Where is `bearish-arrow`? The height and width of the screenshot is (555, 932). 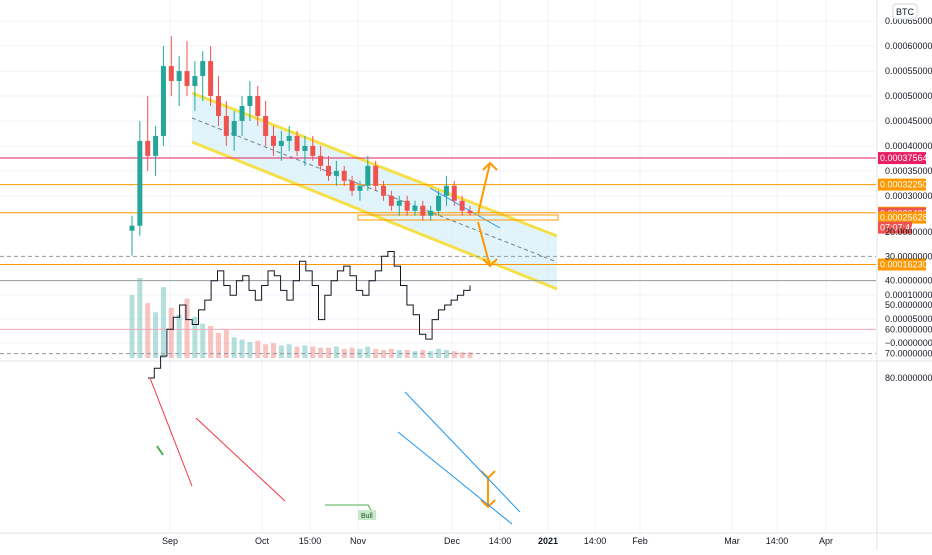
bearish-arrow is located at coordinates (484, 244).